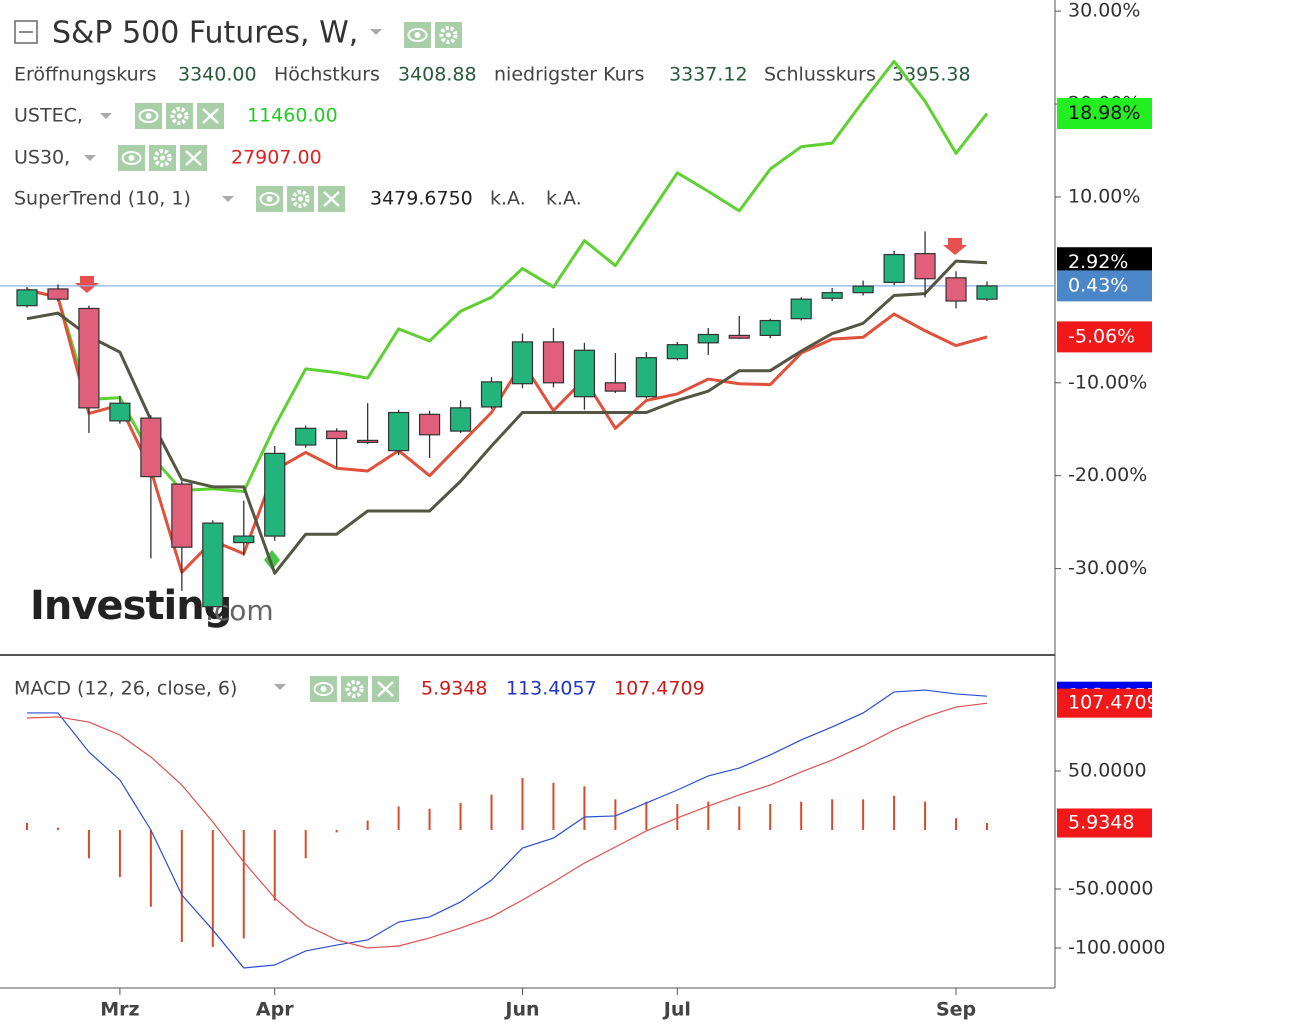 This screenshot has height=1031, width=1301. I want to click on y-tick-label: -100.0000, so click(1117, 947).